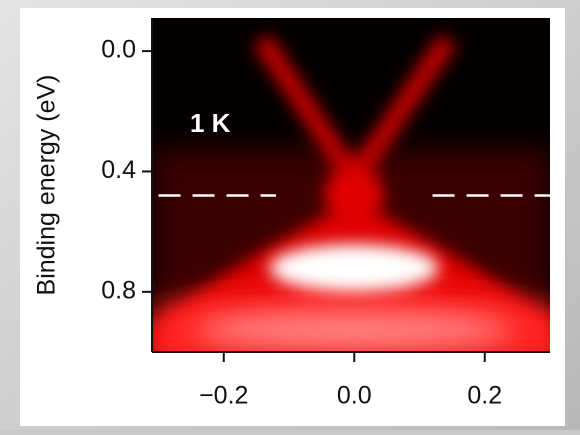 The height and width of the screenshot is (435, 580). Describe the element at coordinates (47, 185) in the screenshot. I see `y-axis-label: Binding energy (eV)` at that location.